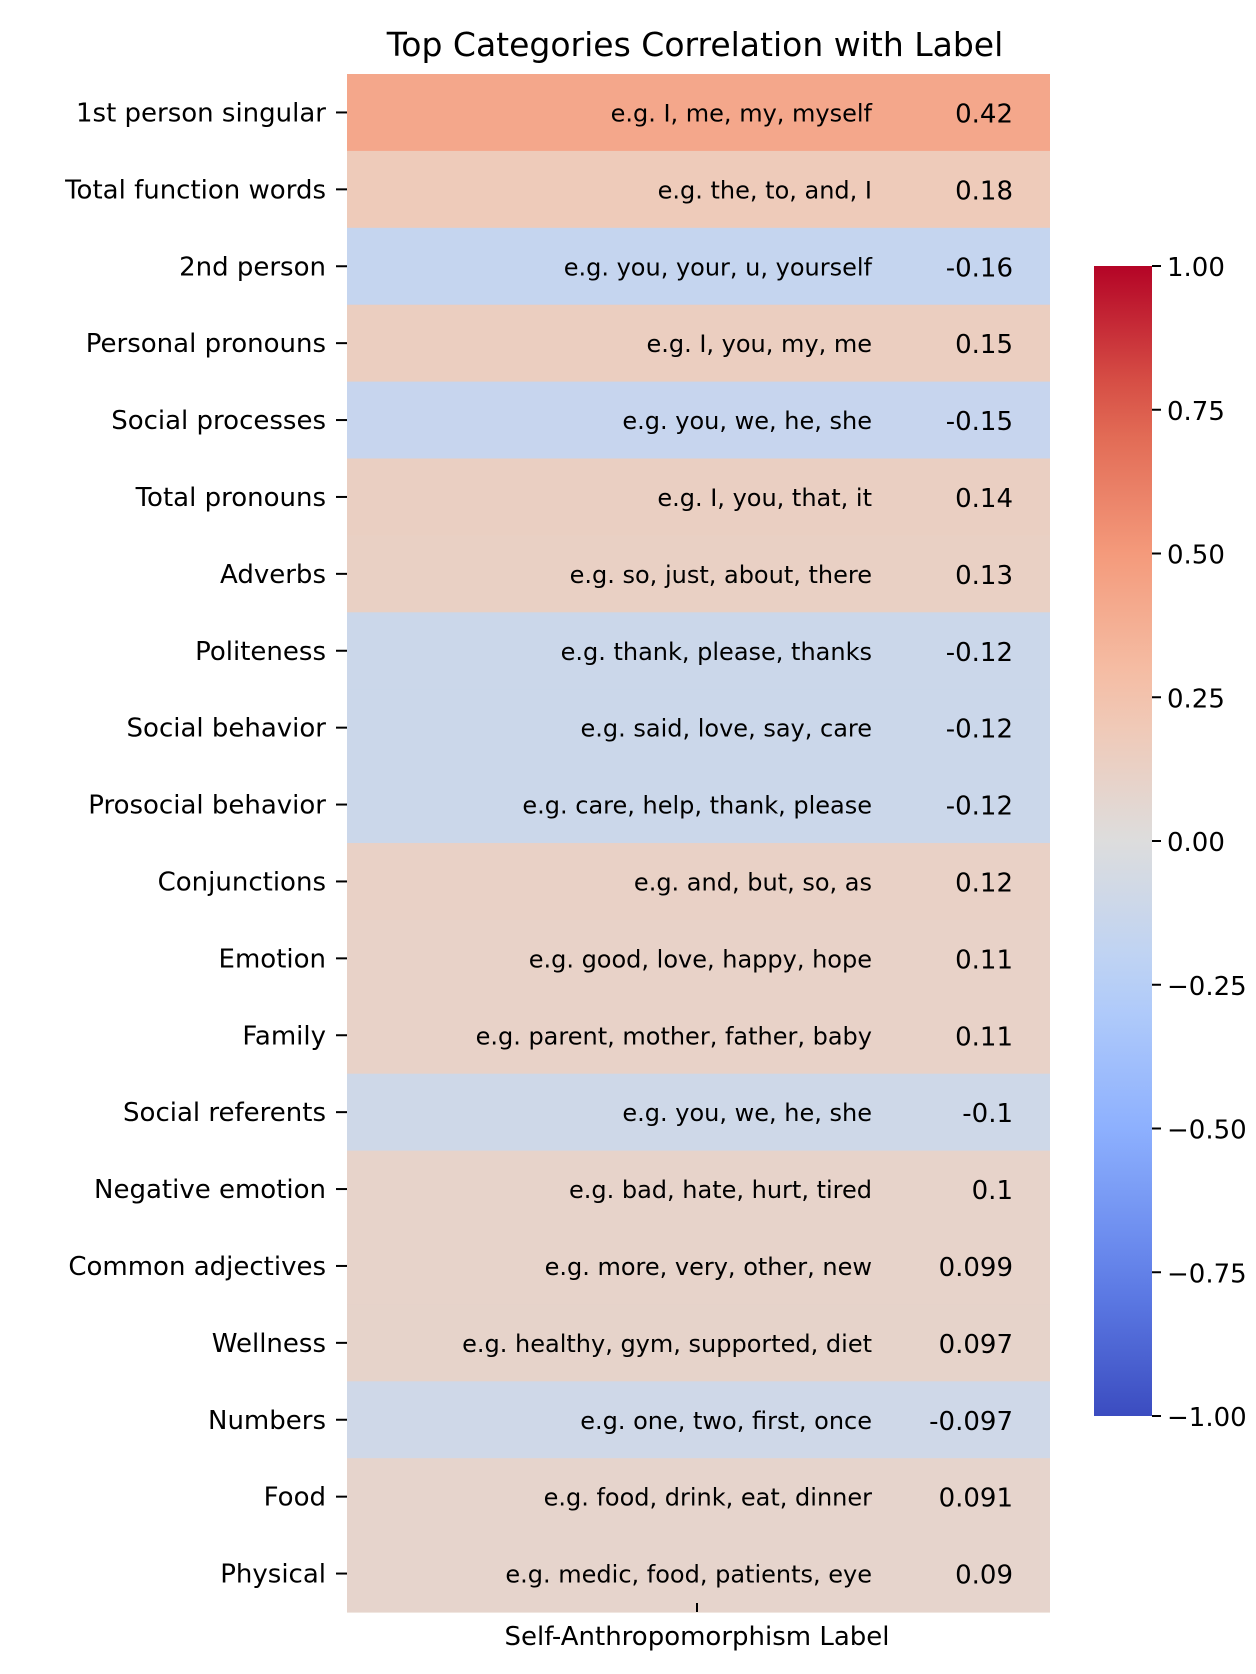  Describe the element at coordinates (197, 1267) in the screenshot. I see `y-tick-label: Common adjectives` at that location.